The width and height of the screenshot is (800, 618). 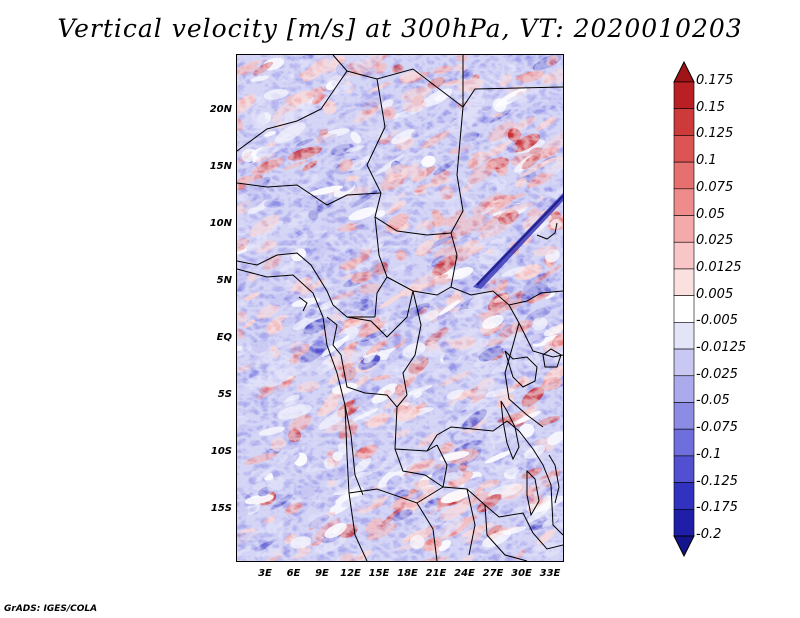 I want to click on lon-tick-label: 6E, so click(x=293, y=573).